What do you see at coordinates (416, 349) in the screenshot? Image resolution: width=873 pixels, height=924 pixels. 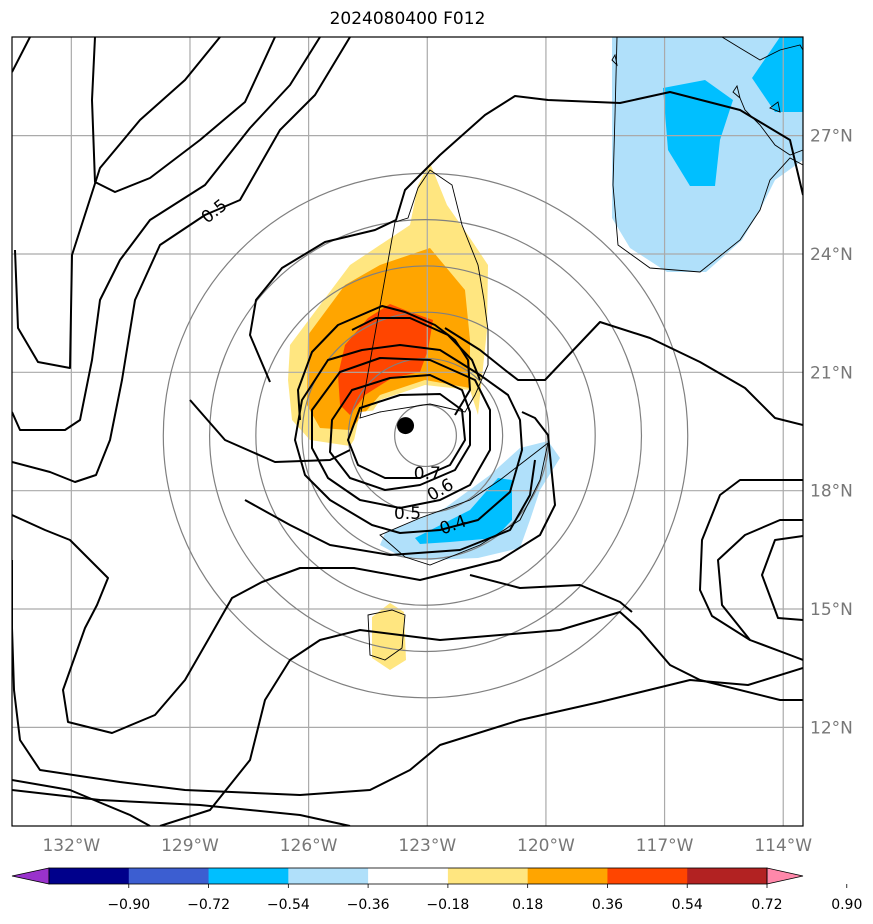 I see `contour-k` at bounding box center [416, 349].